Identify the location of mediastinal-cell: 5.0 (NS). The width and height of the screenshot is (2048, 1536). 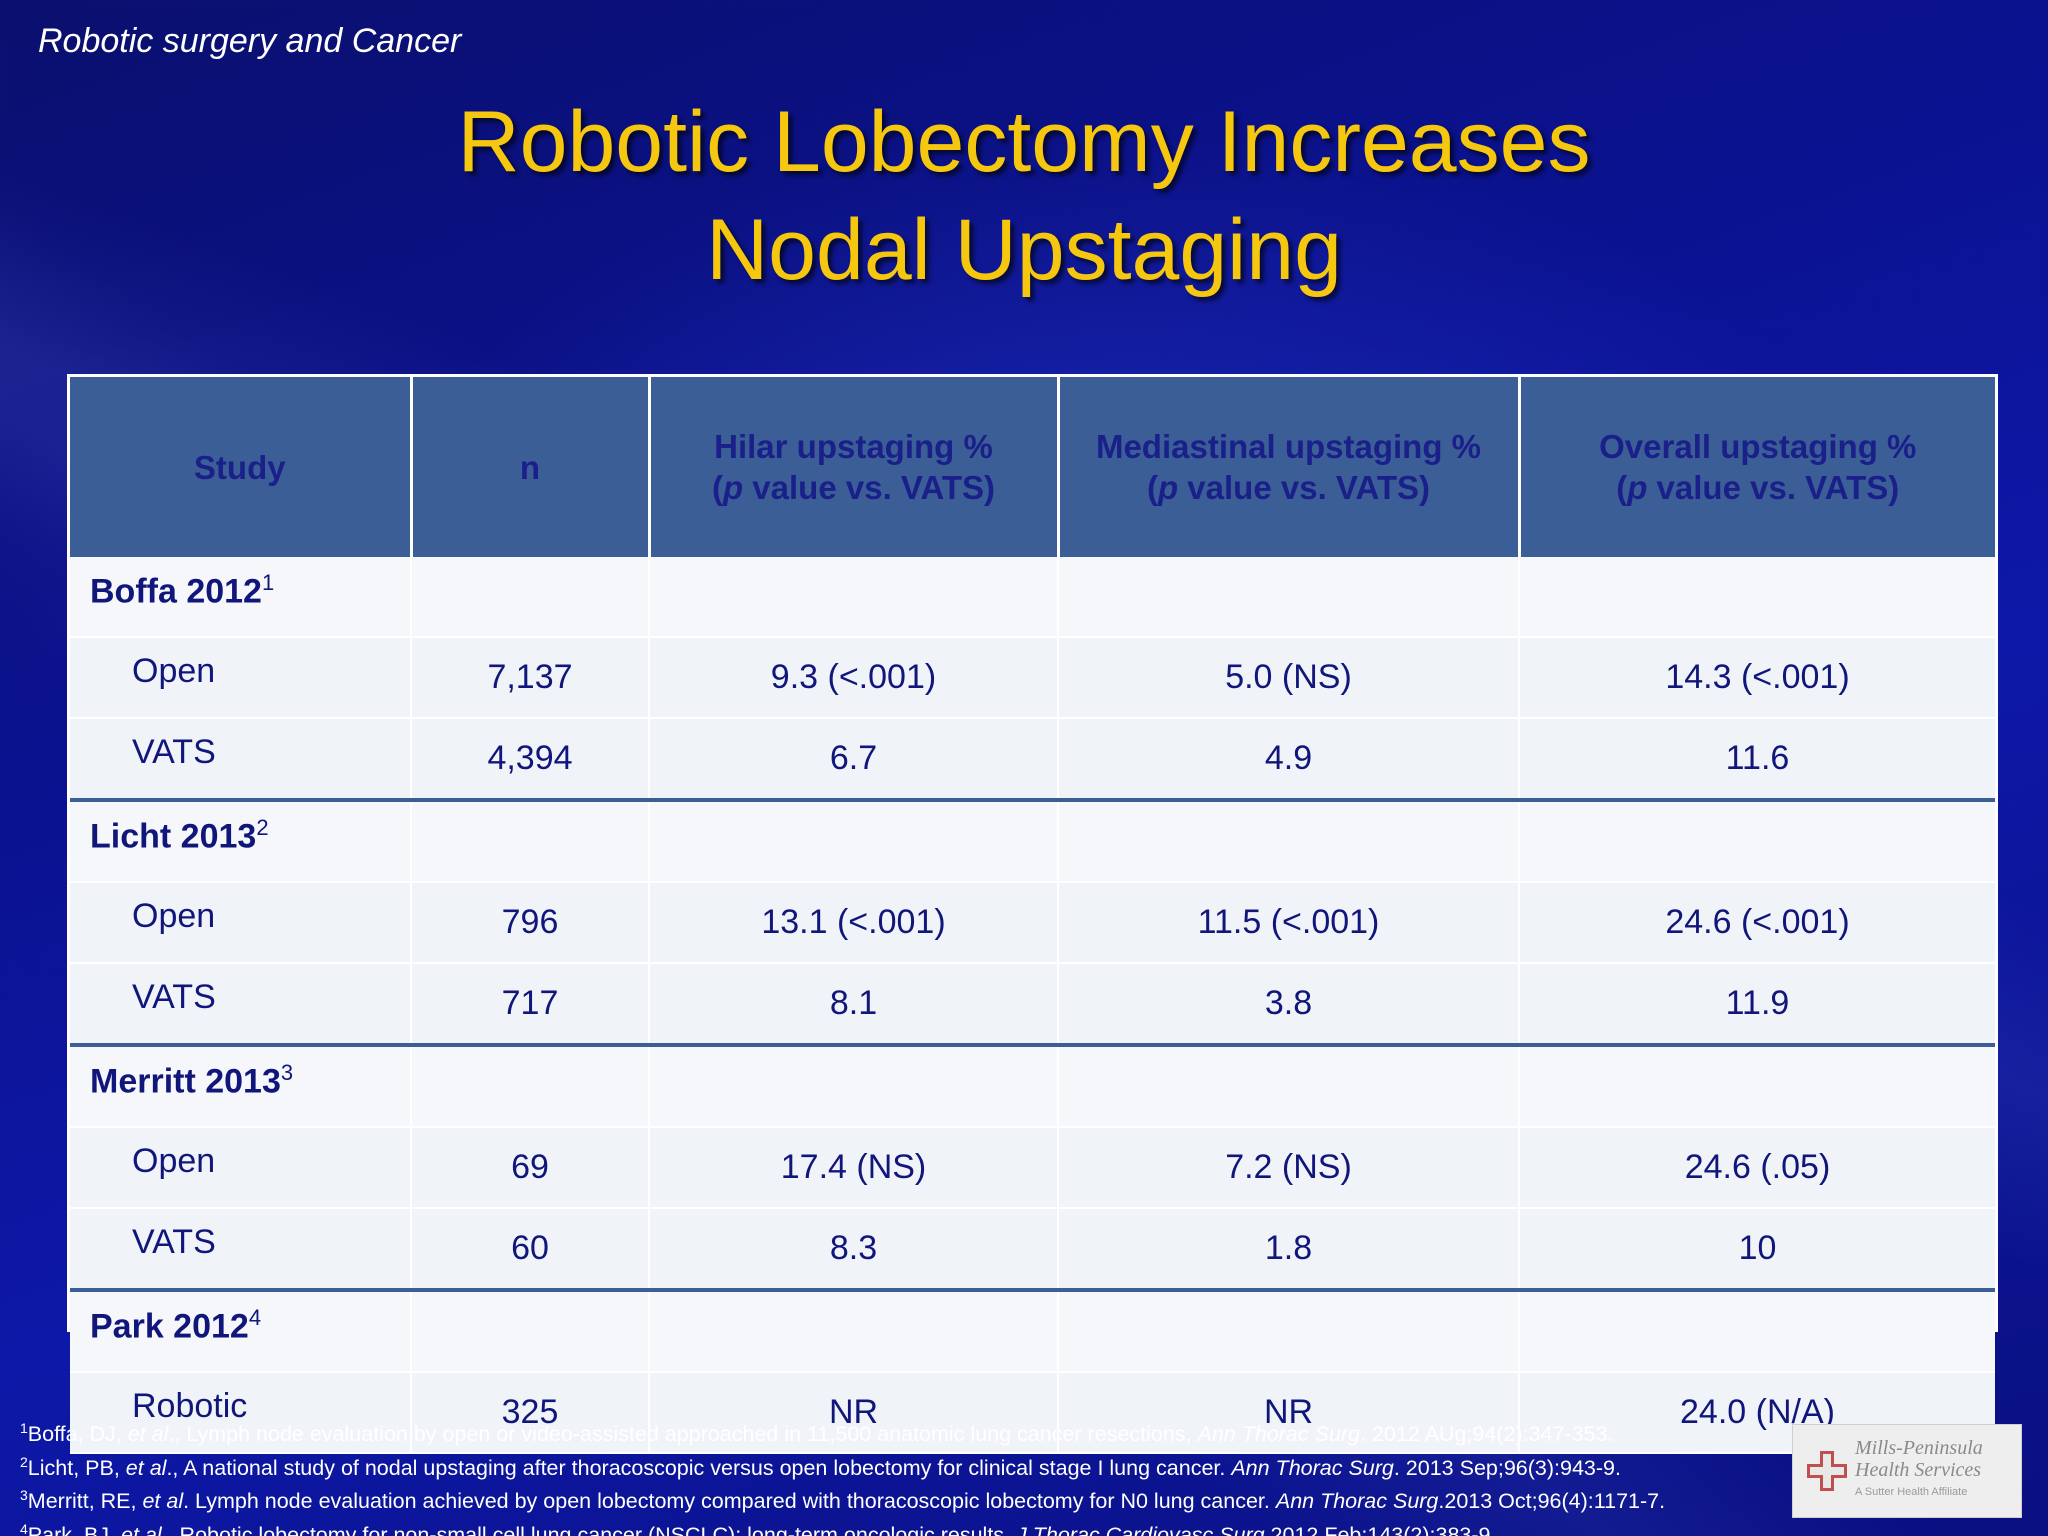
(1289, 678).